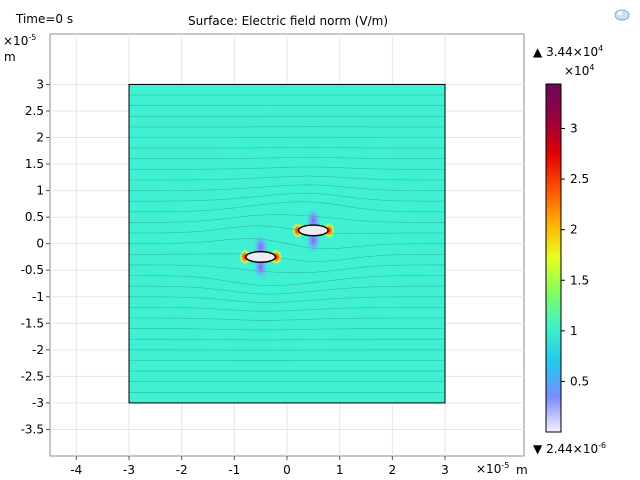 The width and height of the screenshot is (640, 480). I want to click on pin-icon, so click(622, 14).